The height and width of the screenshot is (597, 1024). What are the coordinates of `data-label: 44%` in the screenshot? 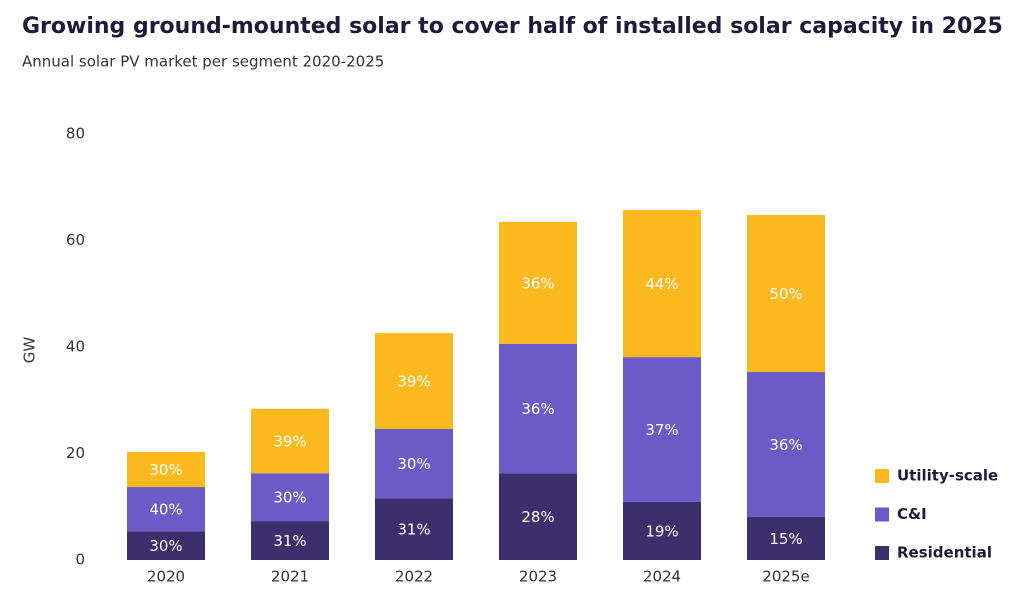 It's located at (661, 284).